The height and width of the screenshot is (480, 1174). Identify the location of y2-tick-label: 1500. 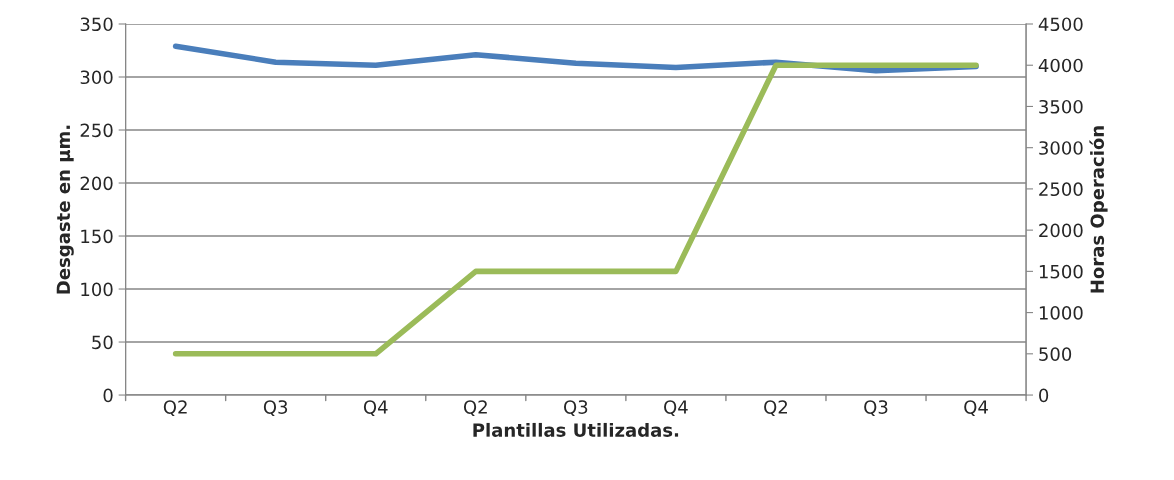
(1061, 271).